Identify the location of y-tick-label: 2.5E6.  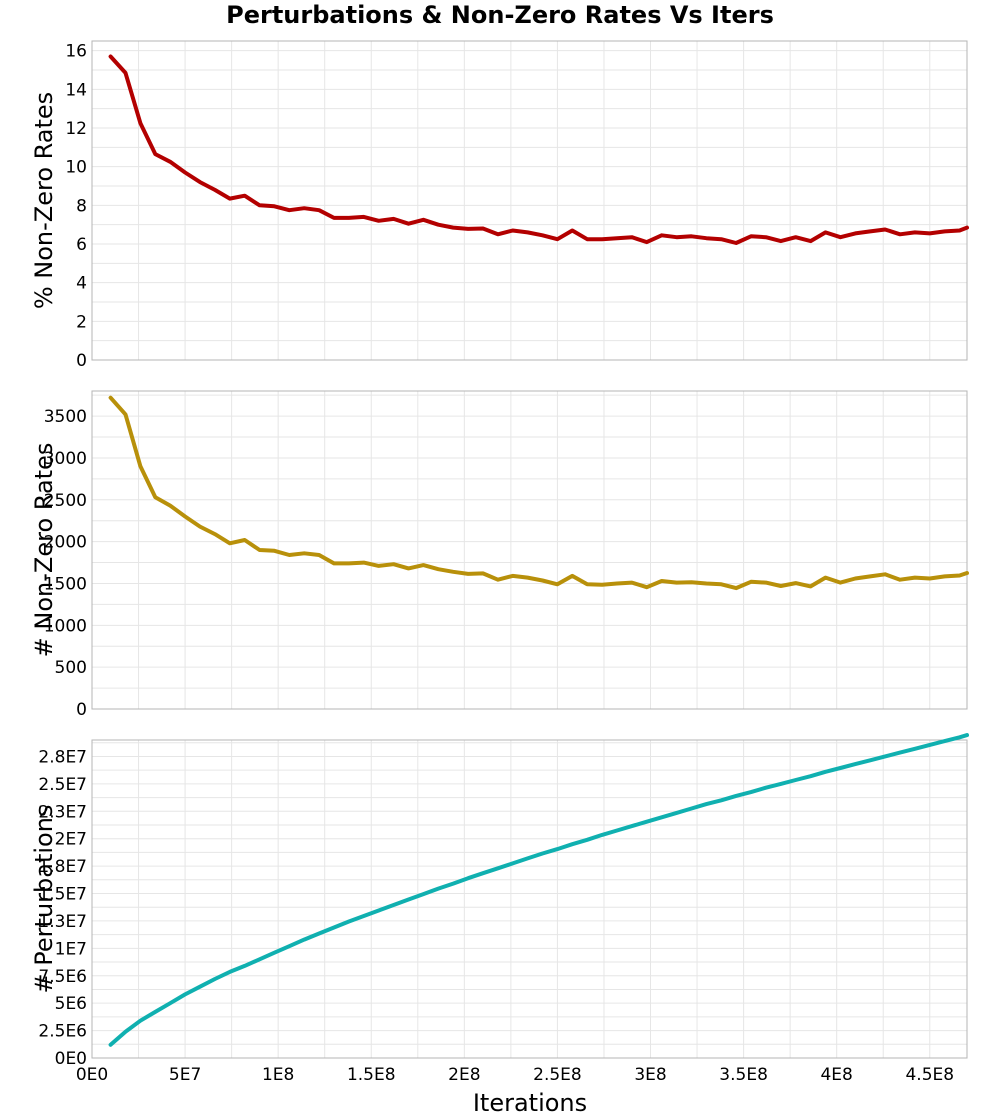
(62, 1032).